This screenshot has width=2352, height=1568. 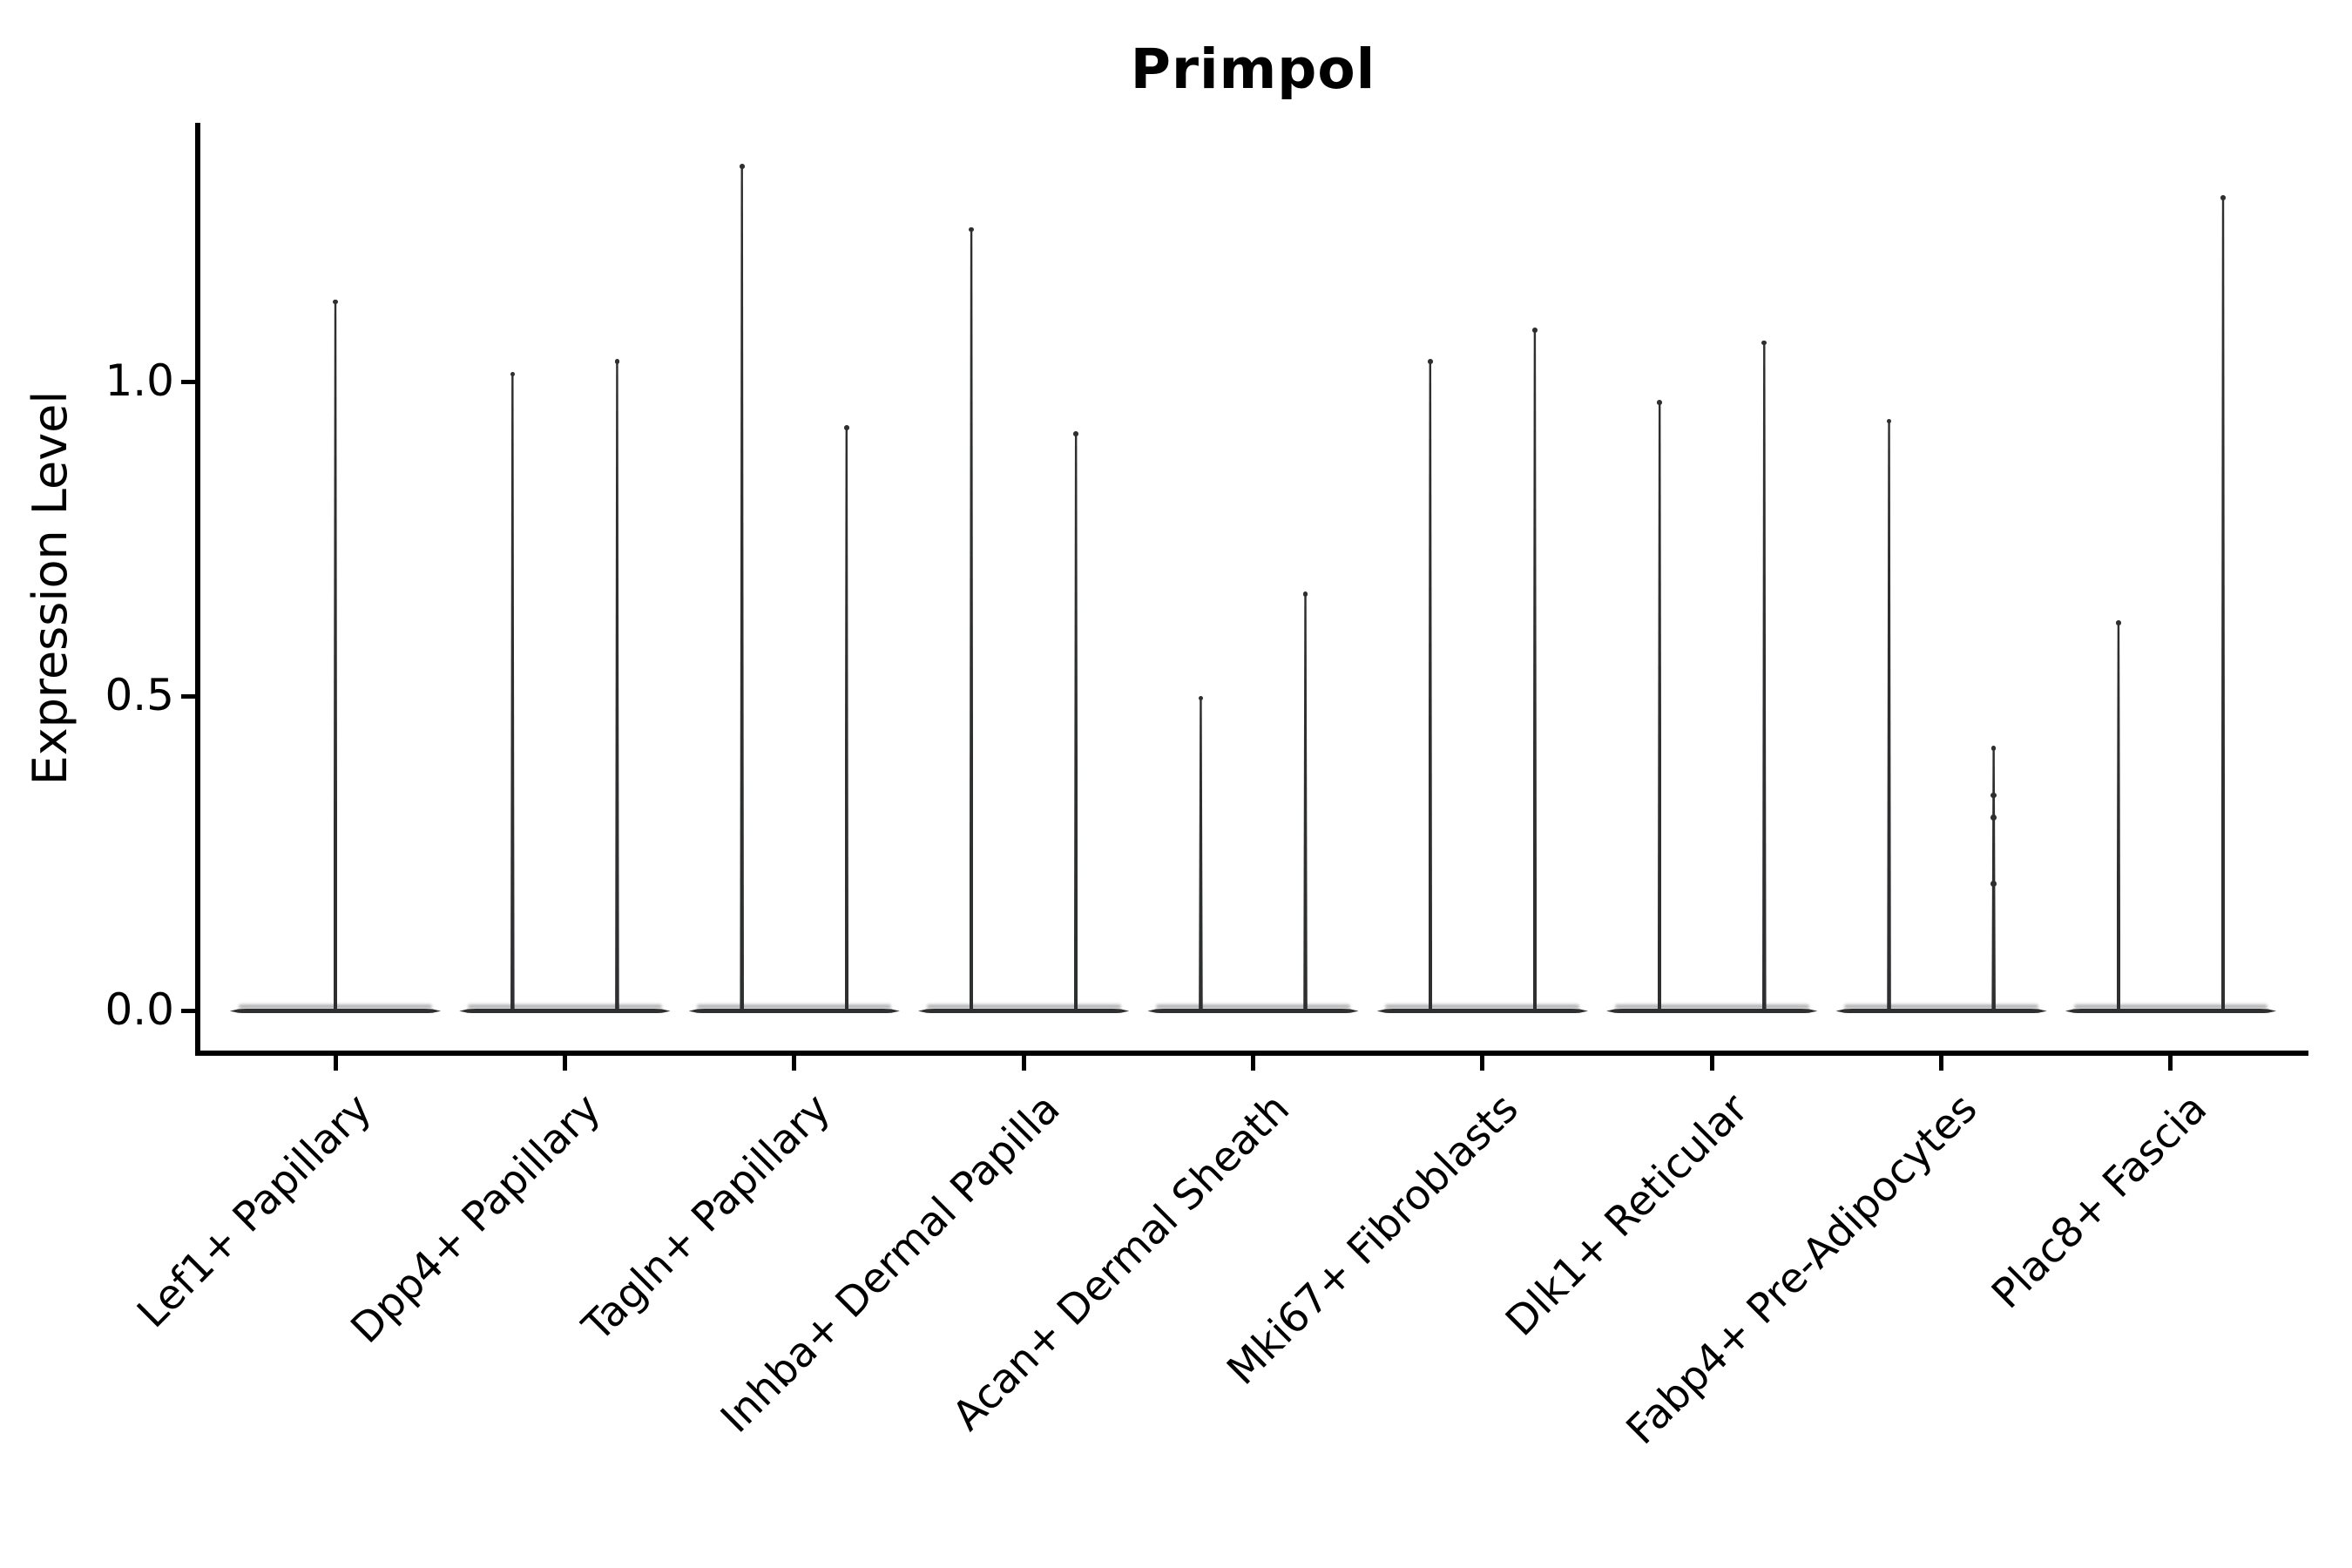 I want to click on x-tick-label: Lef1+ Papillary, so click(x=255, y=1211).